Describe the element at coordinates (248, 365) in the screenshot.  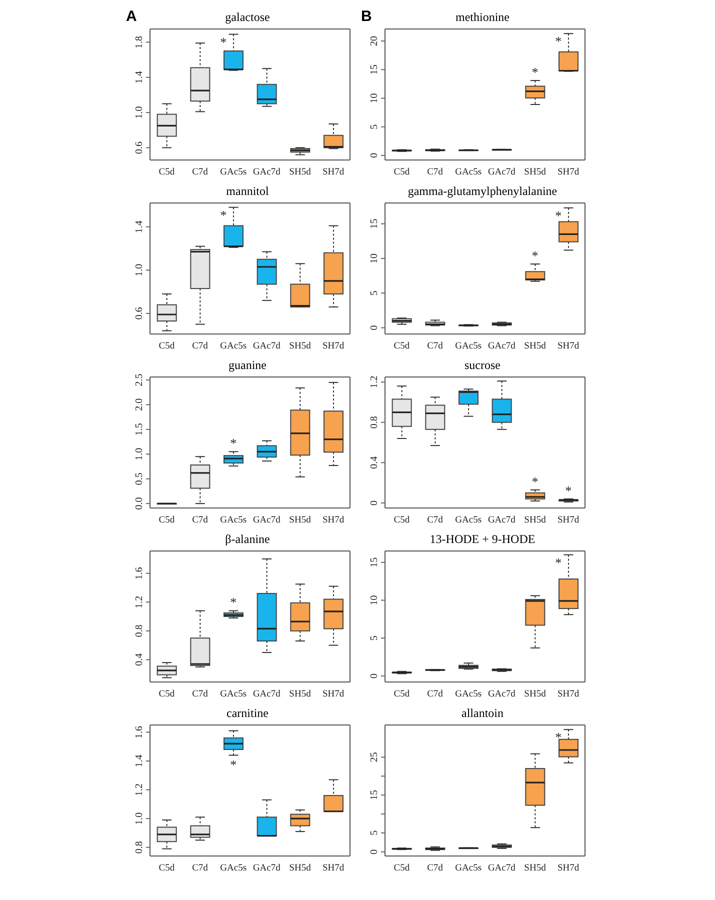
I see `chart-title: guanine` at that location.